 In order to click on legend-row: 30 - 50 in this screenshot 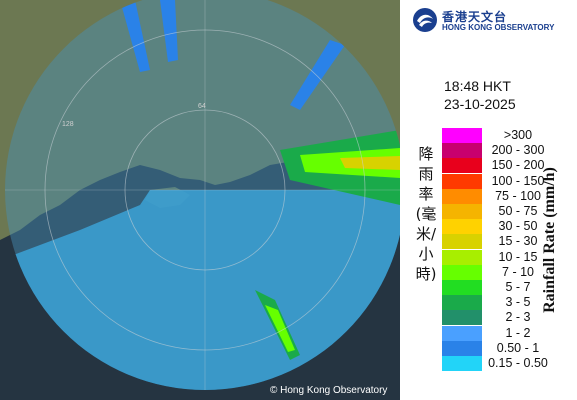, I will do `click(507, 227)`.